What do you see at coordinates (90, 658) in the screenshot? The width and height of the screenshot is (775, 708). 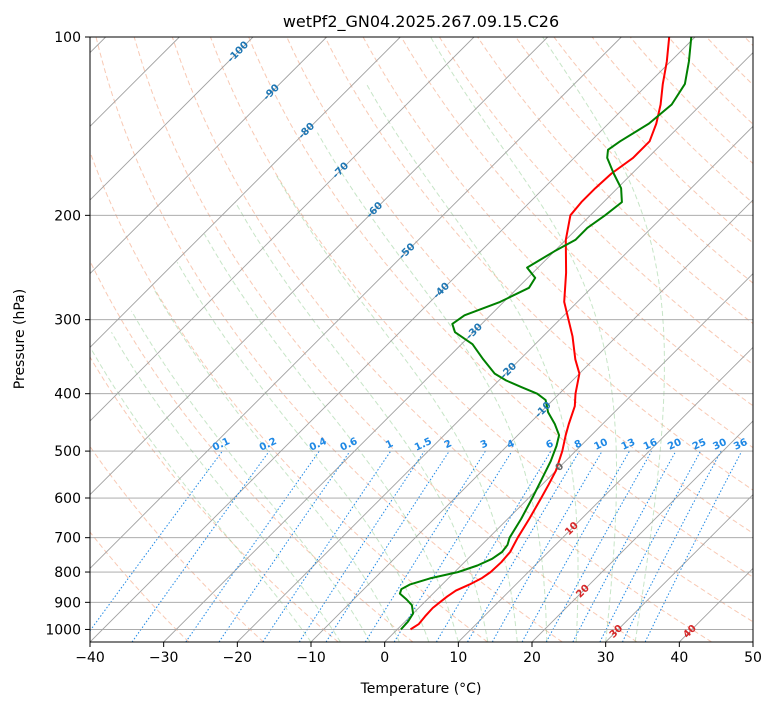 I see `x-tick-label: −40` at bounding box center [90, 658].